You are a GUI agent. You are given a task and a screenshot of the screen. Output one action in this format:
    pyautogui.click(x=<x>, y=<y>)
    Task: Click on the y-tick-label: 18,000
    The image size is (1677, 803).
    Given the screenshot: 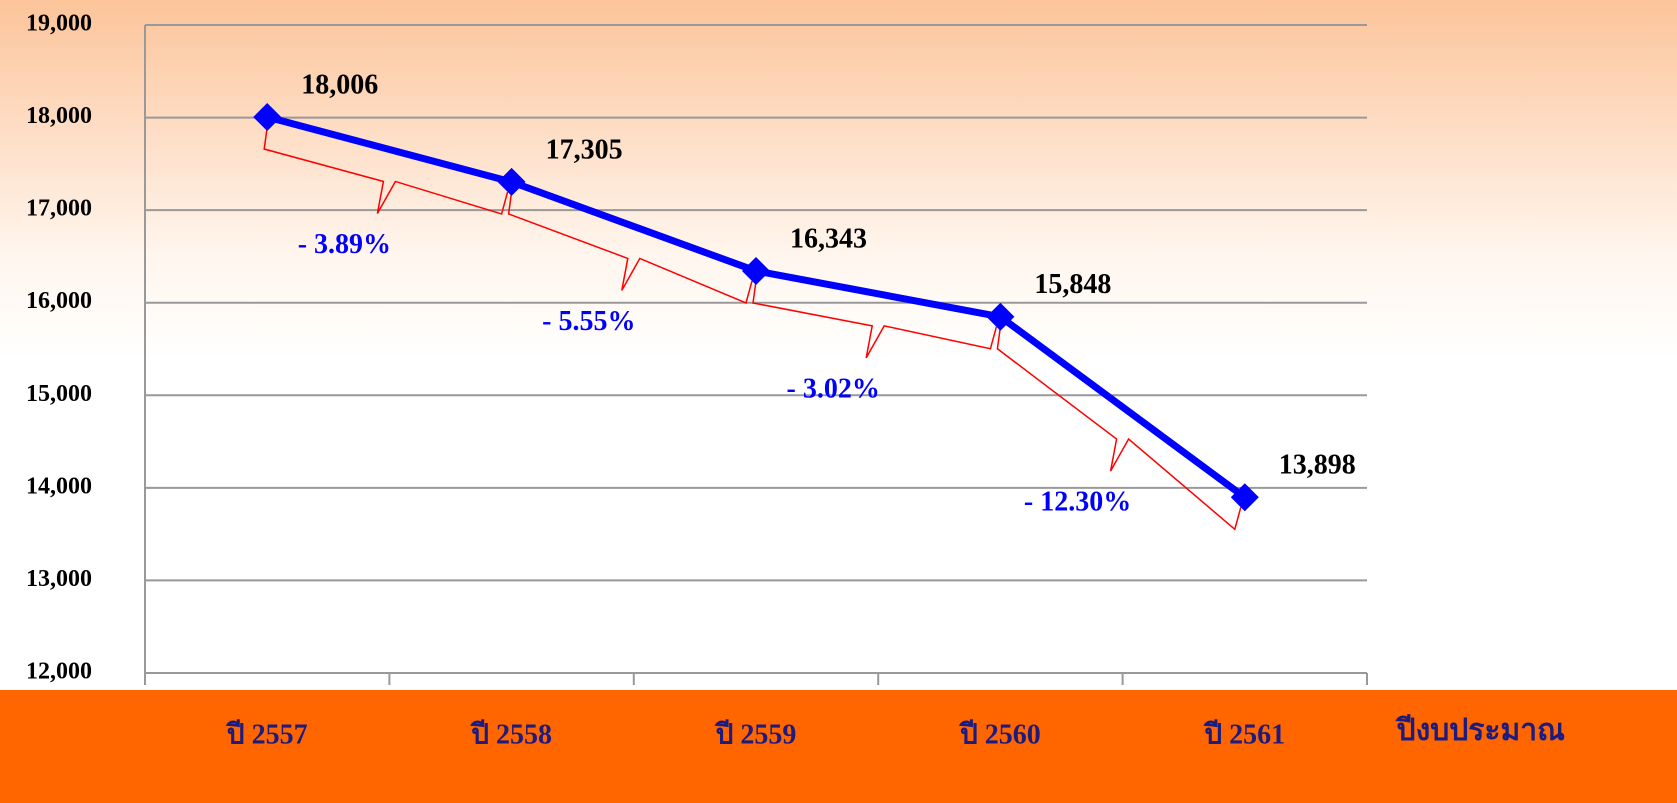 What is the action you would take?
    pyautogui.click(x=59, y=116)
    